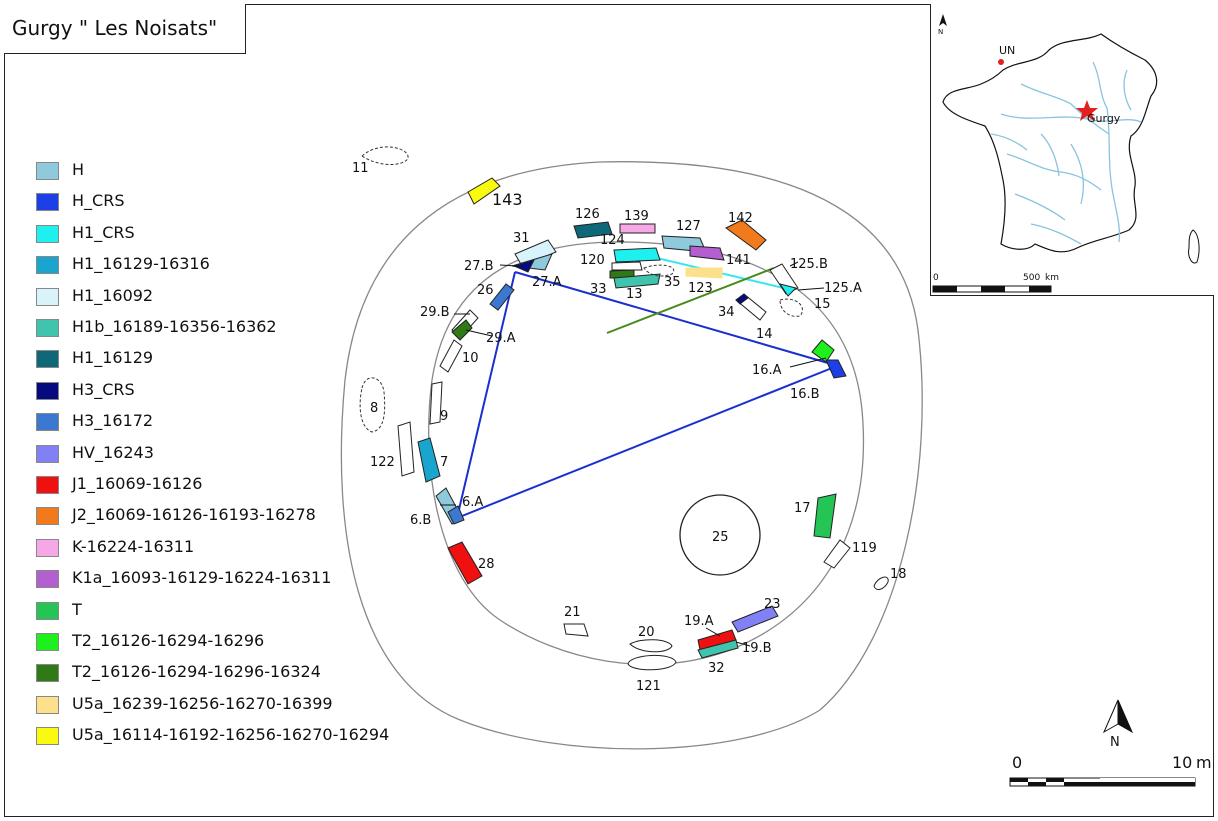  Describe the element at coordinates (587, 214) in the screenshot. I see `label-126: 126` at that location.